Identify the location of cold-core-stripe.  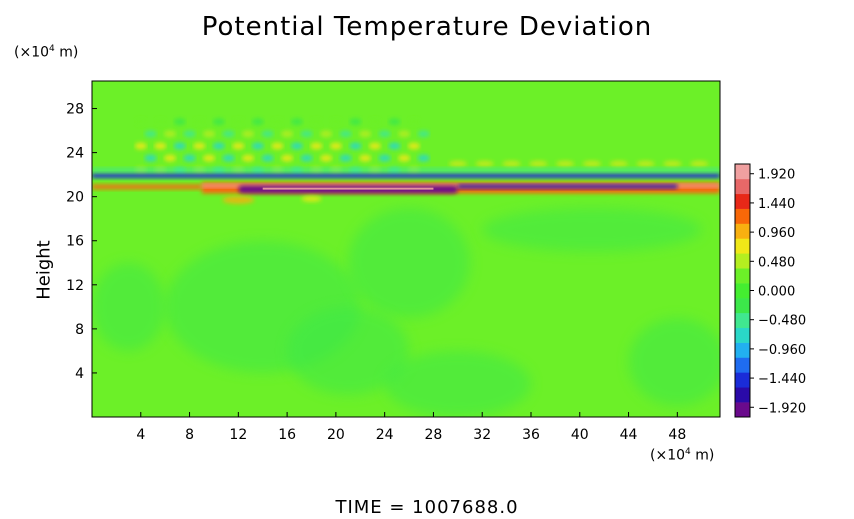
(348, 188).